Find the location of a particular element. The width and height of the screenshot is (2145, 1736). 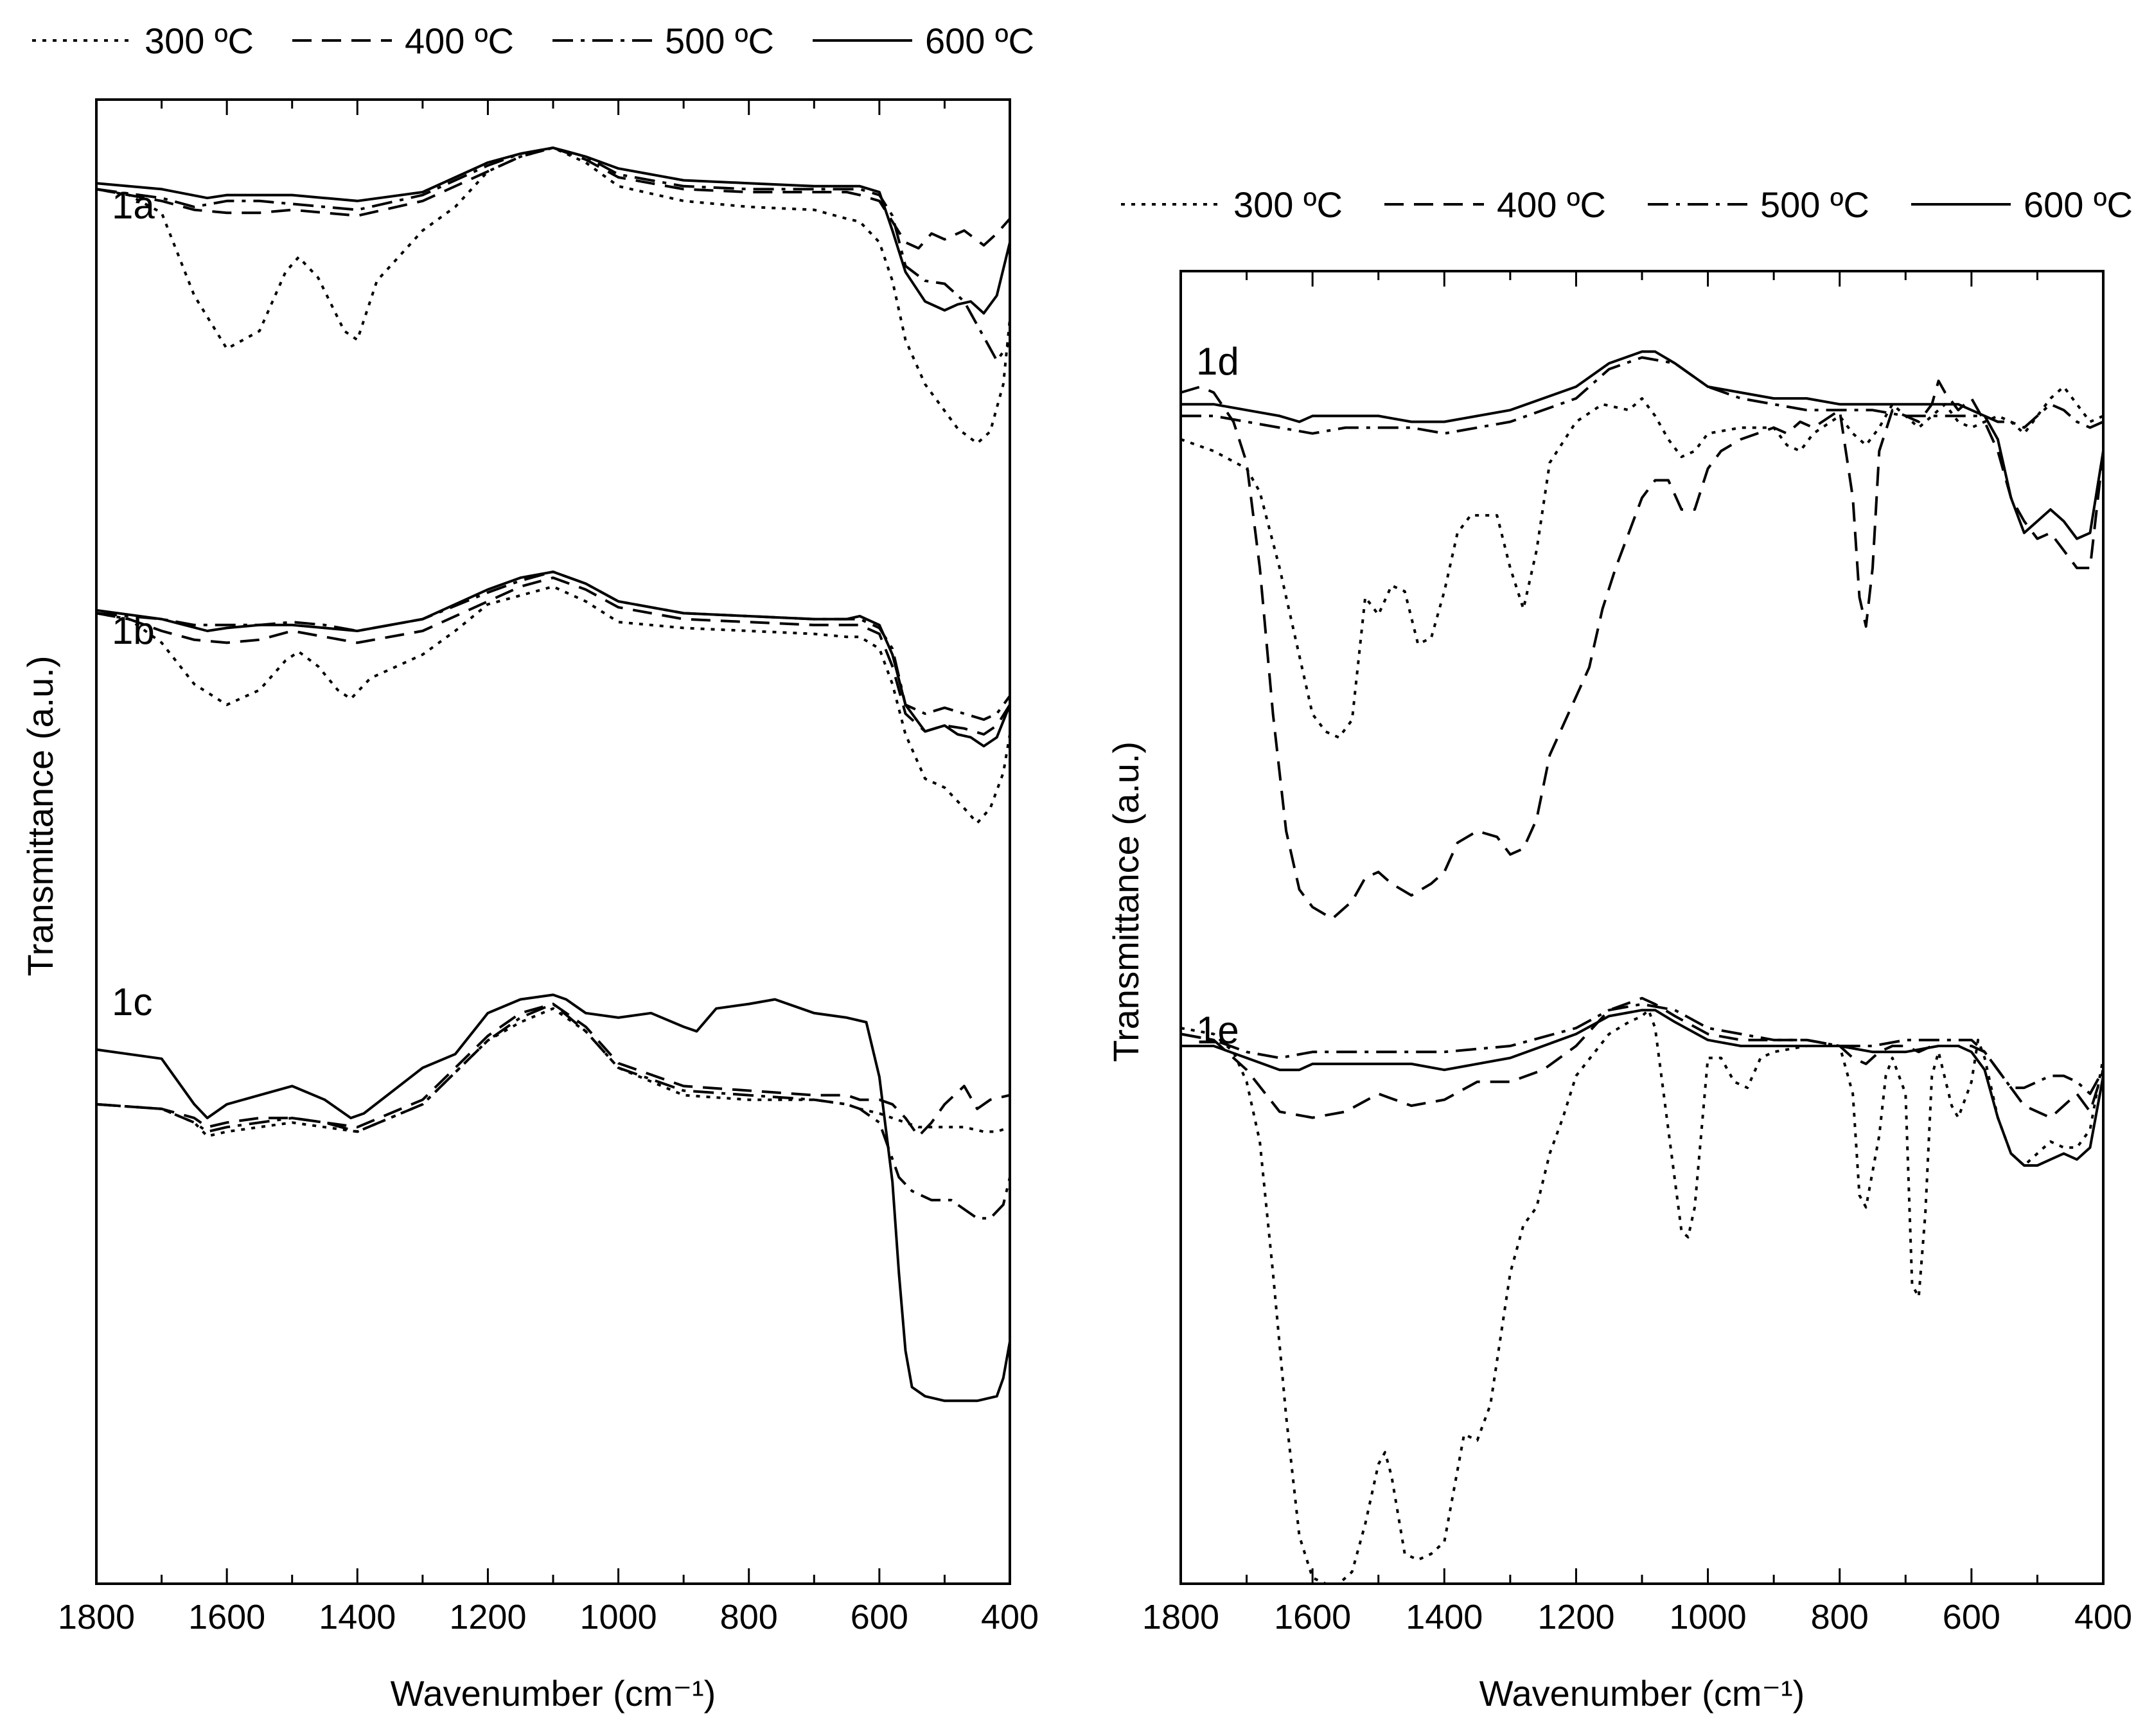

panel-label: 1c is located at coordinates (132, 1001).